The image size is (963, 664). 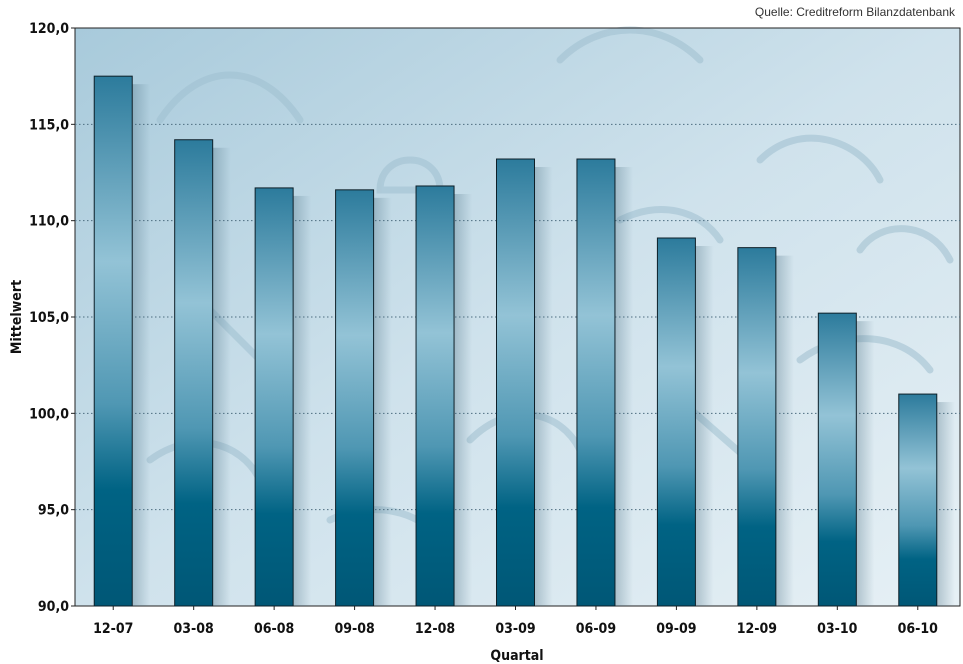 I want to click on y-axis-label: Mittelwert, so click(x=17, y=317).